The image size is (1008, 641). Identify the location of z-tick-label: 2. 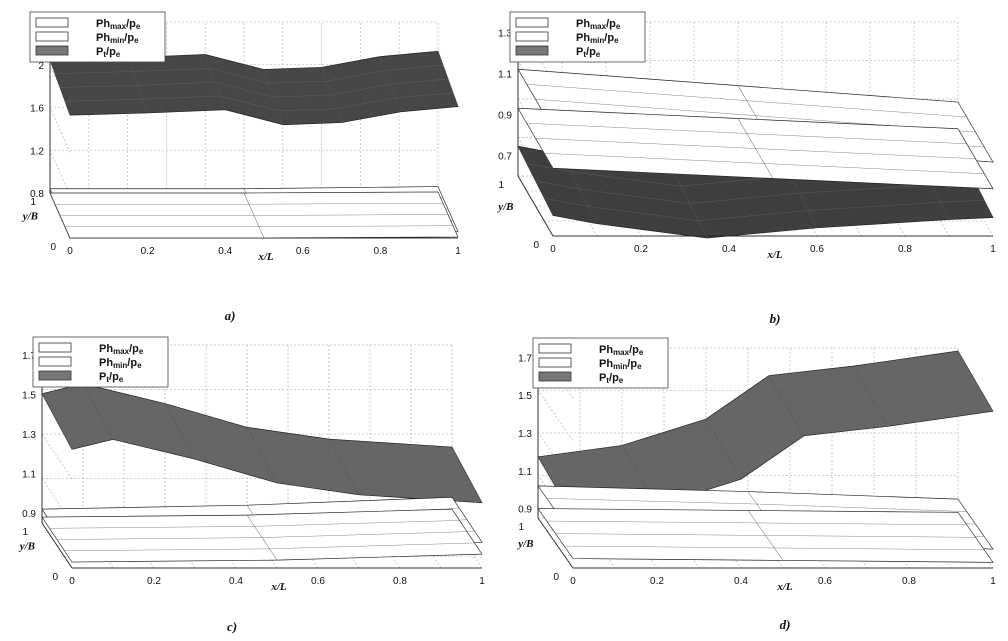
(41, 66).